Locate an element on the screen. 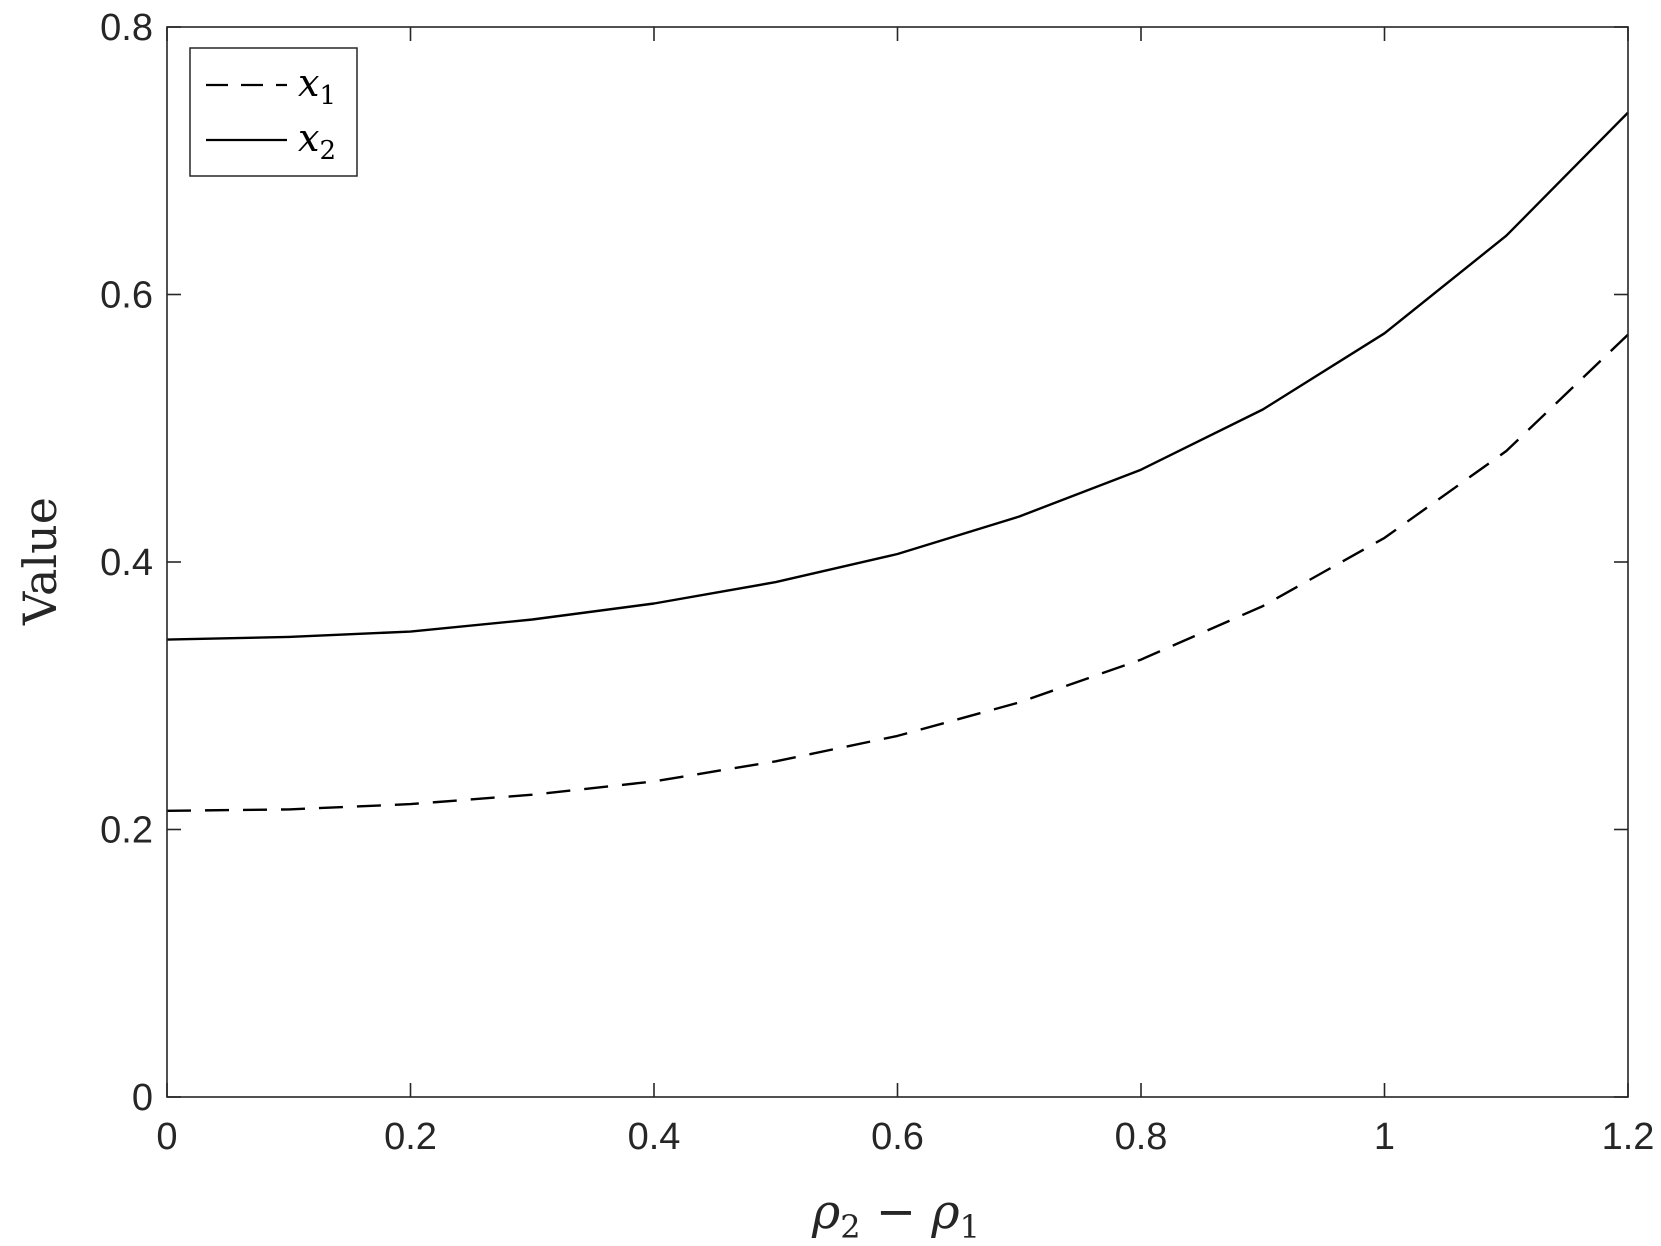  legend-label-x1-base: x is located at coordinates (308, 83).